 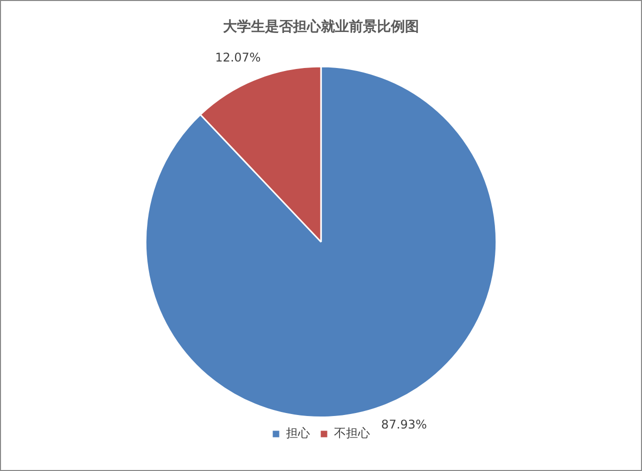 I want to click on chart-title: 大学生是否担心就业前景比例图, so click(x=321, y=27).